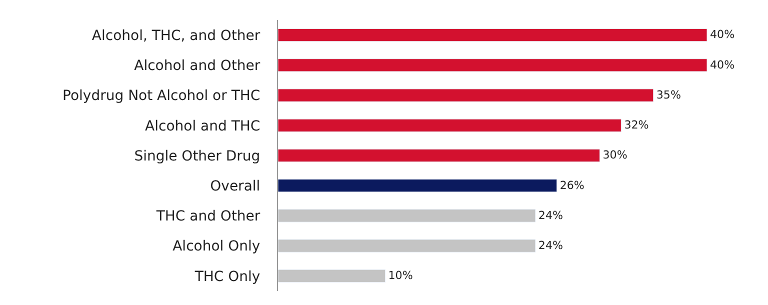  I want to click on y-tick-label: Overall, so click(235, 186).